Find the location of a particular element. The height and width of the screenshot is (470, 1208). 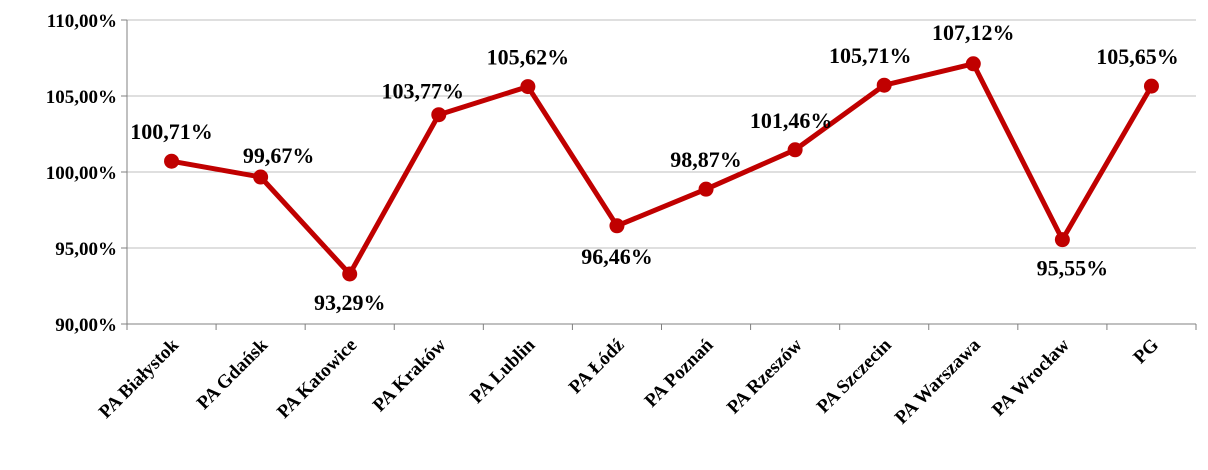

data-label: 95,55% is located at coordinates (1073, 268).